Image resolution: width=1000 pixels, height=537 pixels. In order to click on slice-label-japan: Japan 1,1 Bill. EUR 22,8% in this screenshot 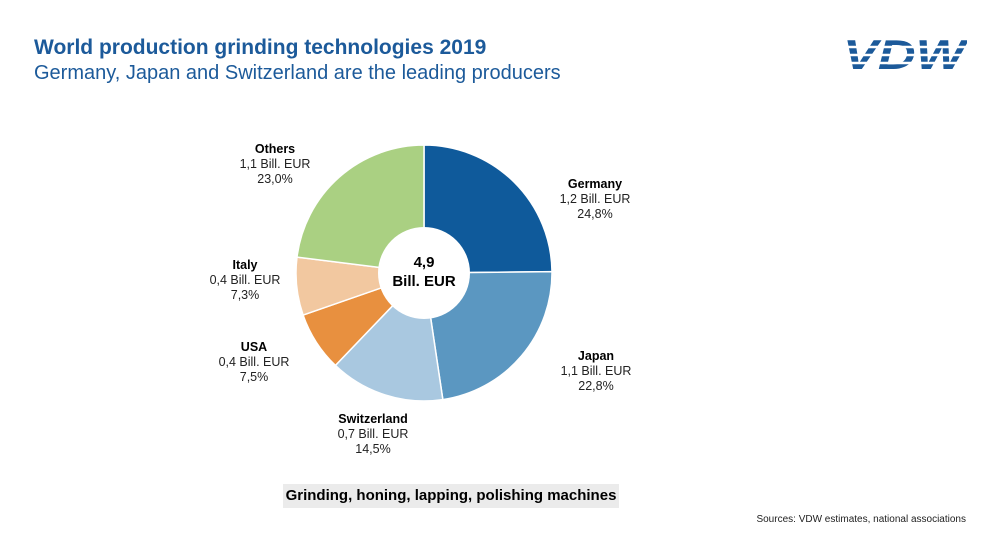, I will do `click(596, 371)`.